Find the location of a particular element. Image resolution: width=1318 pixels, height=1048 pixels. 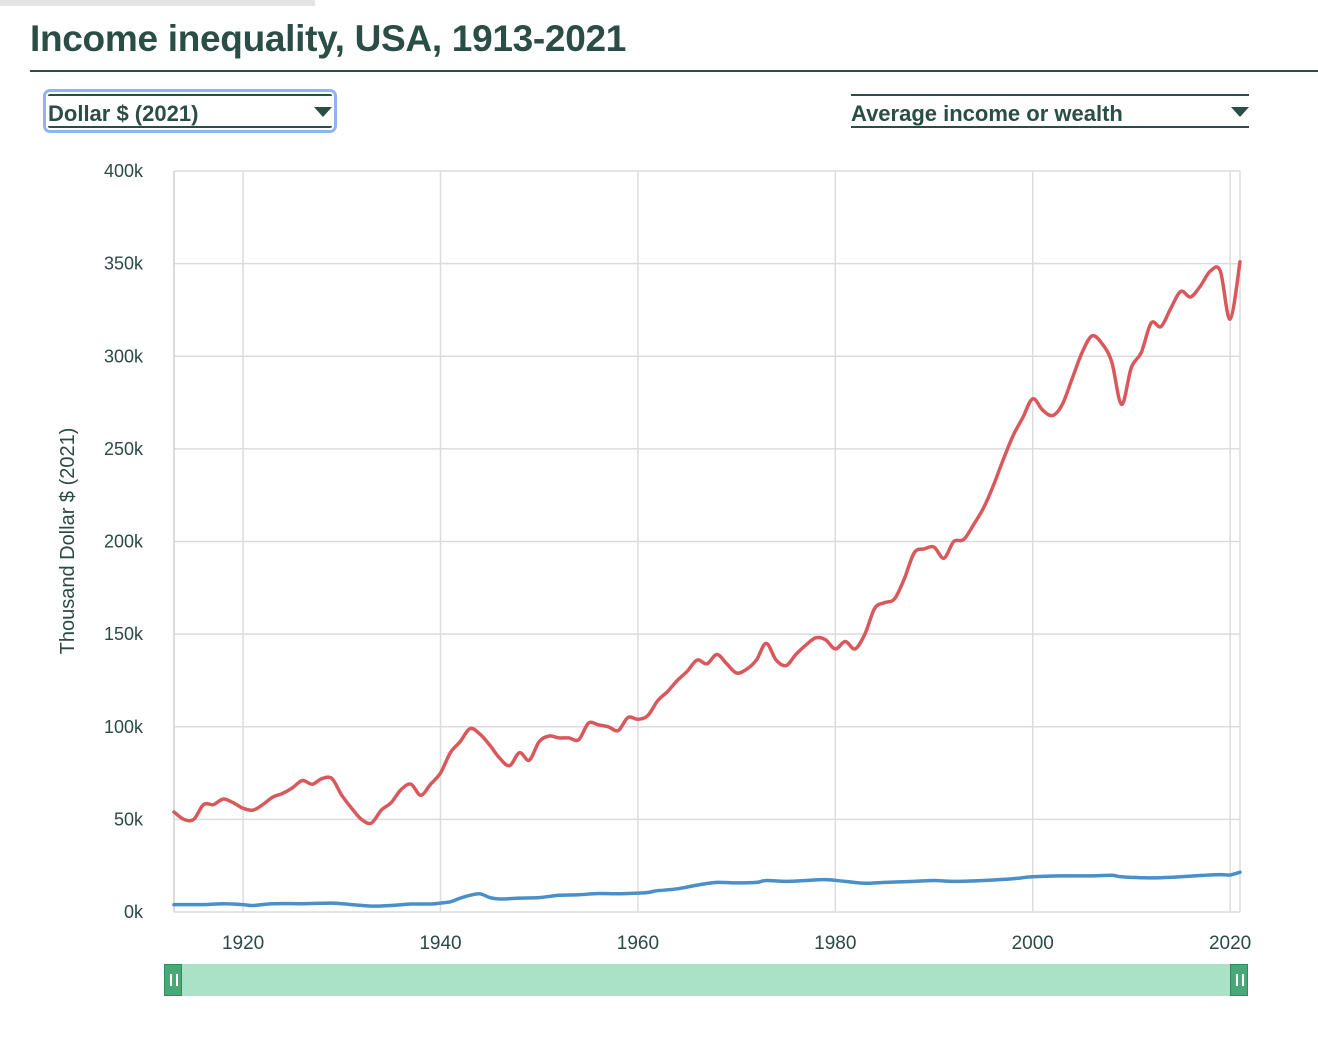

range-start-handle is located at coordinates (173, 980).